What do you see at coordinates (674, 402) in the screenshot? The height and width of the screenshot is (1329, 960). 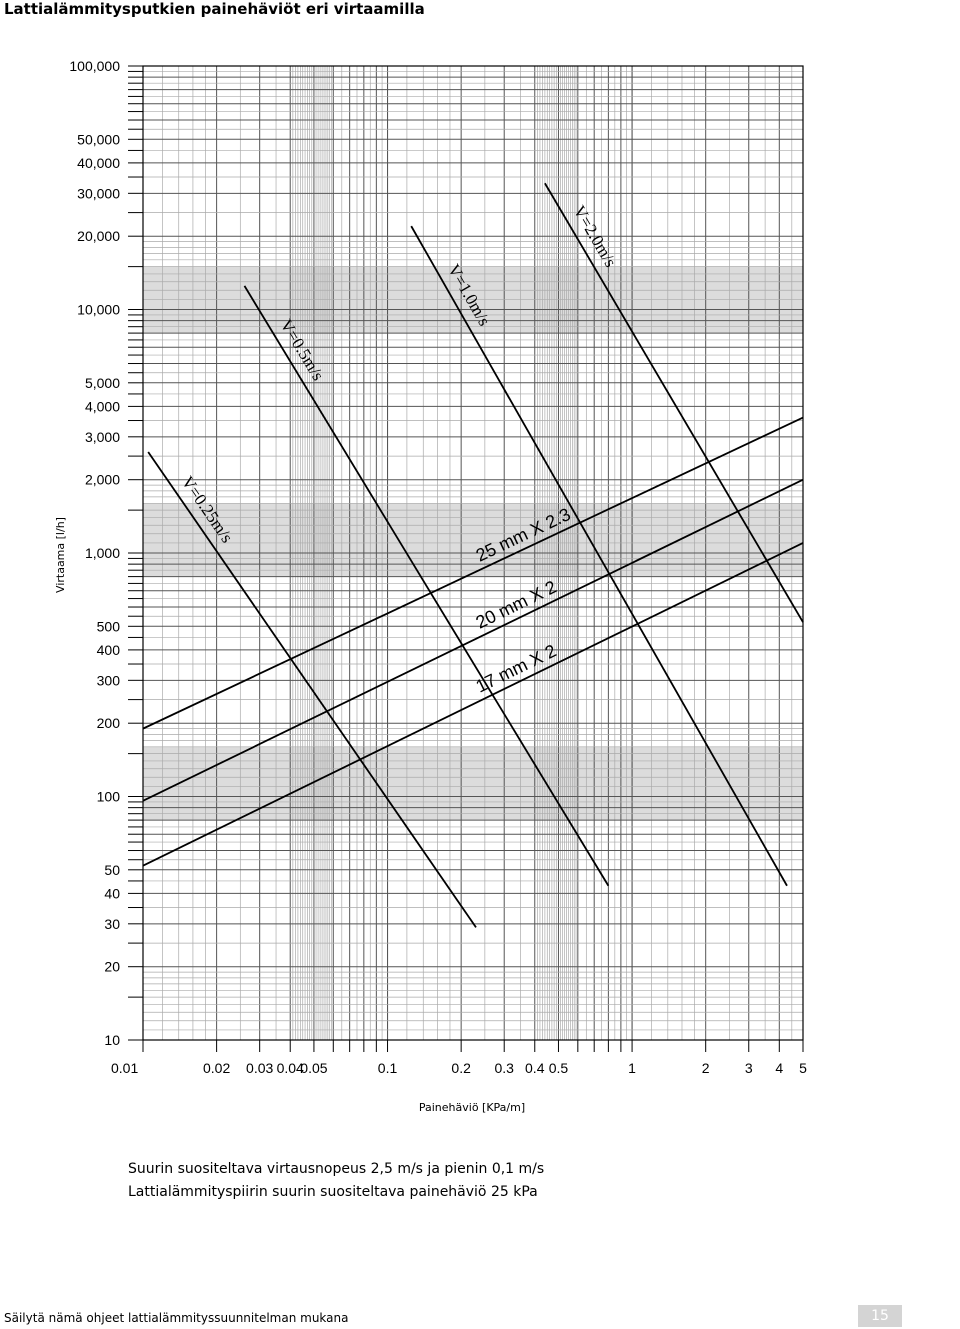 I see `series-line-v-2-0m-s` at bounding box center [674, 402].